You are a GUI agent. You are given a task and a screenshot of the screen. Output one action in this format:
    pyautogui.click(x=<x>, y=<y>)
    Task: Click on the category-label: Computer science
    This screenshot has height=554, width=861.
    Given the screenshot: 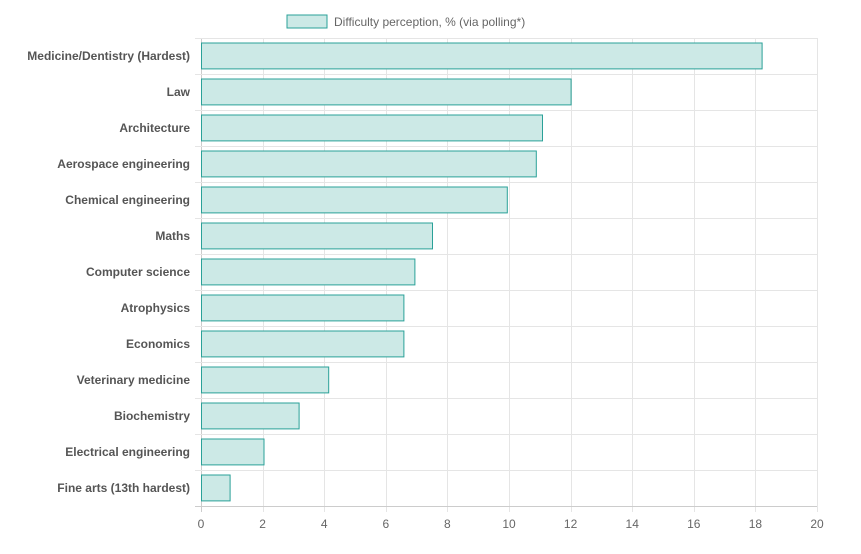 What is the action you would take?
    pyautogui.click(x=138, y=272)
    